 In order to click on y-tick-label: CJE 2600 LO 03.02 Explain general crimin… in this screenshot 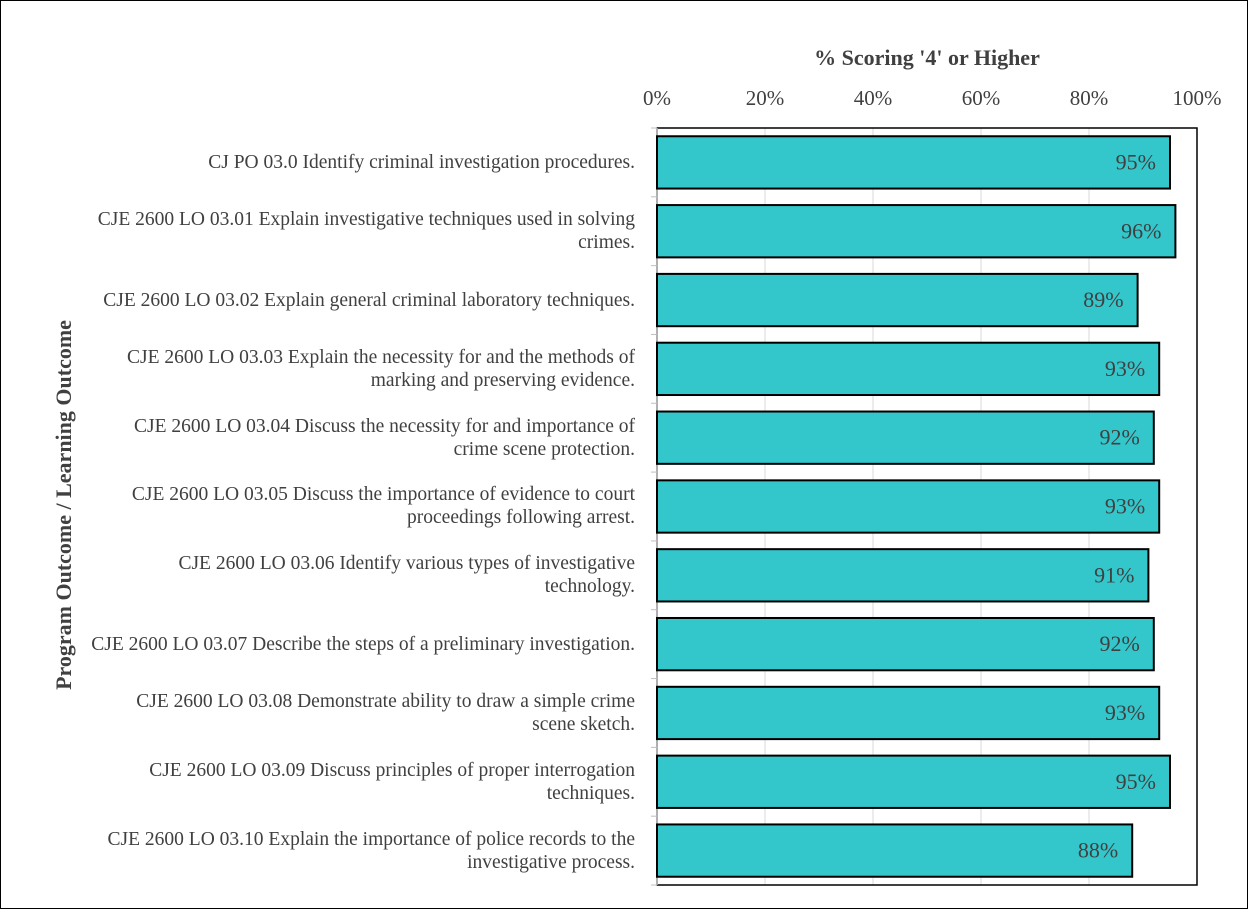, I will do `click(369, 300)`.